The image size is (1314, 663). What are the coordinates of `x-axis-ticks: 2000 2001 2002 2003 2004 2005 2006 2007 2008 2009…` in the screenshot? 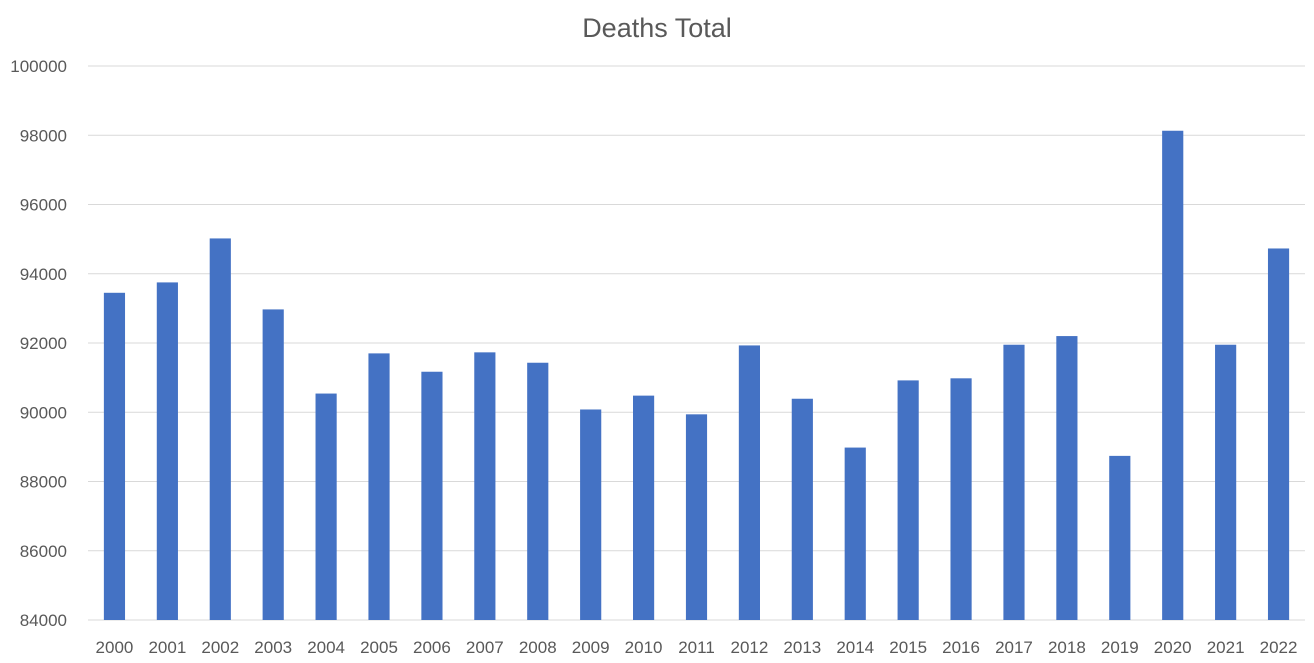 It's located at (697, 647).